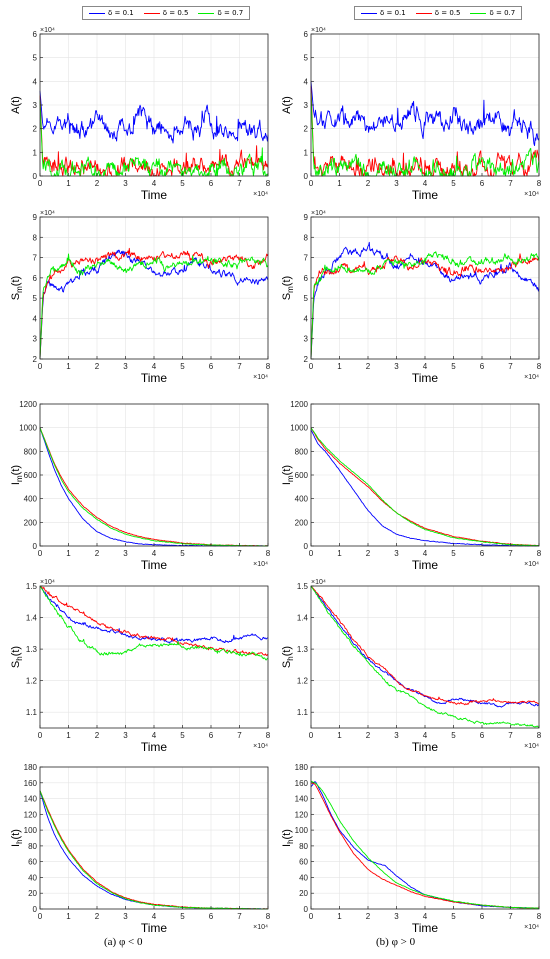  I want to click on y-tick-label: 6, so click(35, 34).